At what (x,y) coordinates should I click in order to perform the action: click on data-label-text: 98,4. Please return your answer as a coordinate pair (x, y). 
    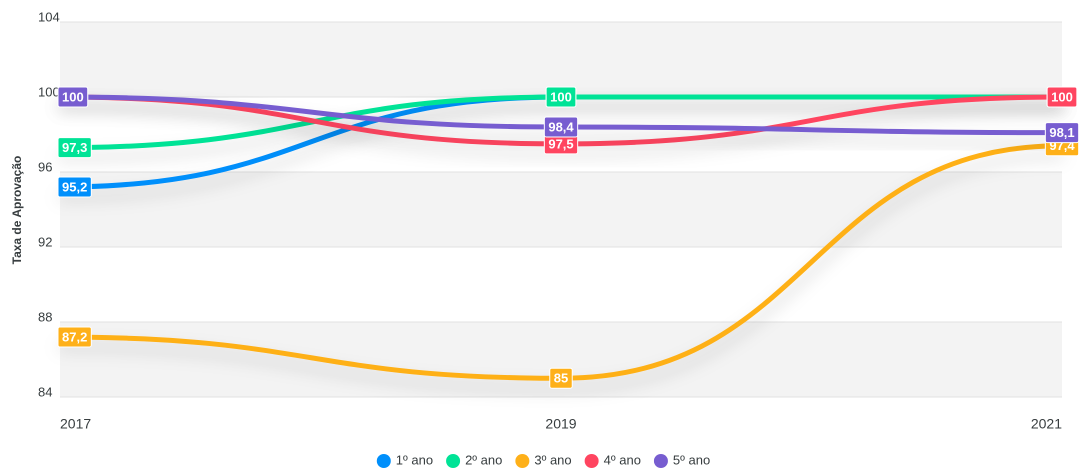
    Looking at the image, I should click on (561, 126).